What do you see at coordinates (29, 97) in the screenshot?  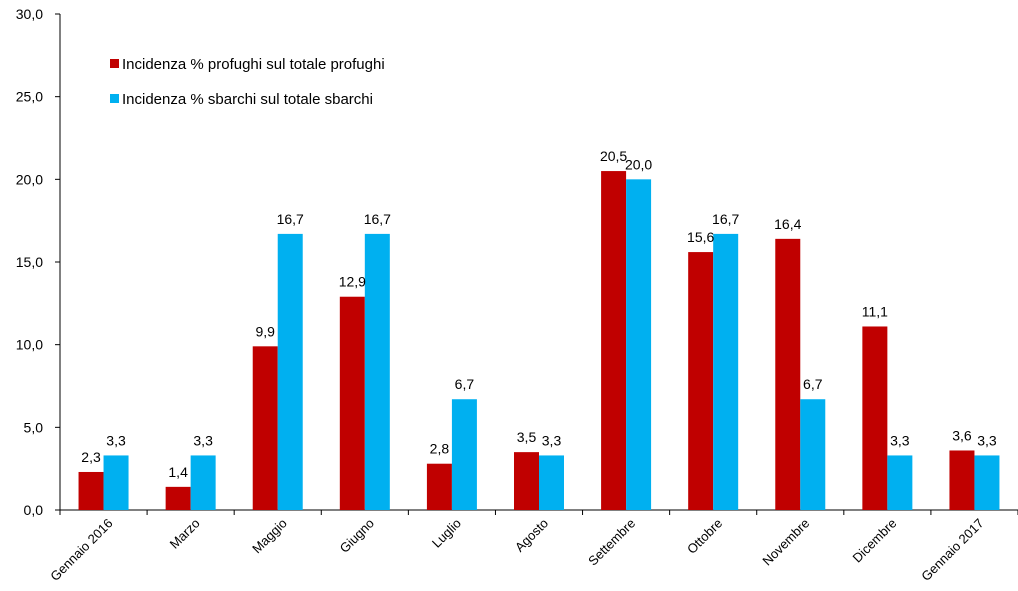 I see `y-tick-label: 25,0` at bounding box center [29, 97].